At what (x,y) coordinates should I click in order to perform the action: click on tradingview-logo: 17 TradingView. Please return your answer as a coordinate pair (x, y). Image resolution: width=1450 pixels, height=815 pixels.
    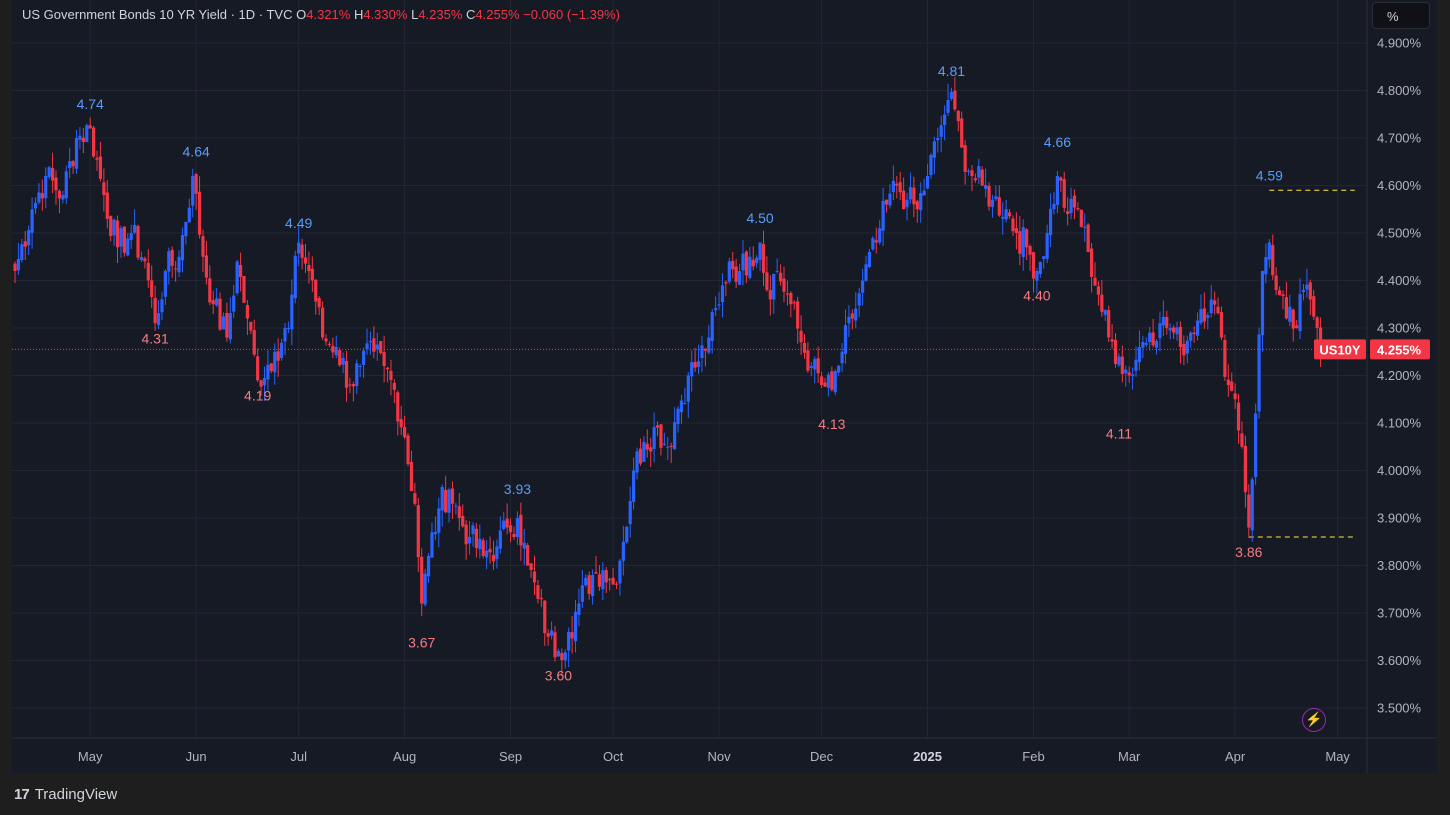
    Looking at the image, I should click on (65, 794).